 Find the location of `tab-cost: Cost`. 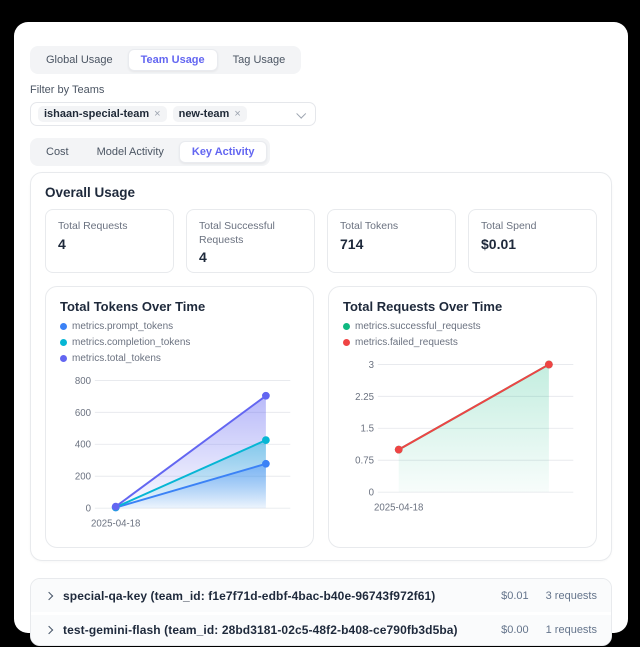

tab-cost: Cost is located at coordinates (57, 152).